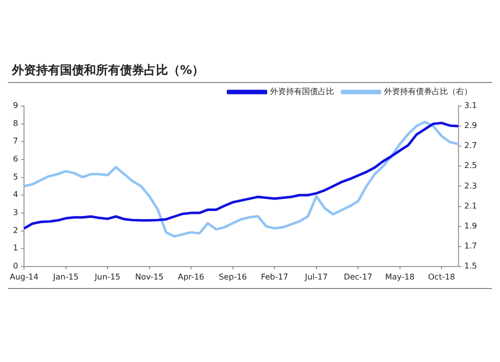  Describe the element at coordinates (471, 105) in the screenshot. I see `y2-tick-label: 3.1` at that location.